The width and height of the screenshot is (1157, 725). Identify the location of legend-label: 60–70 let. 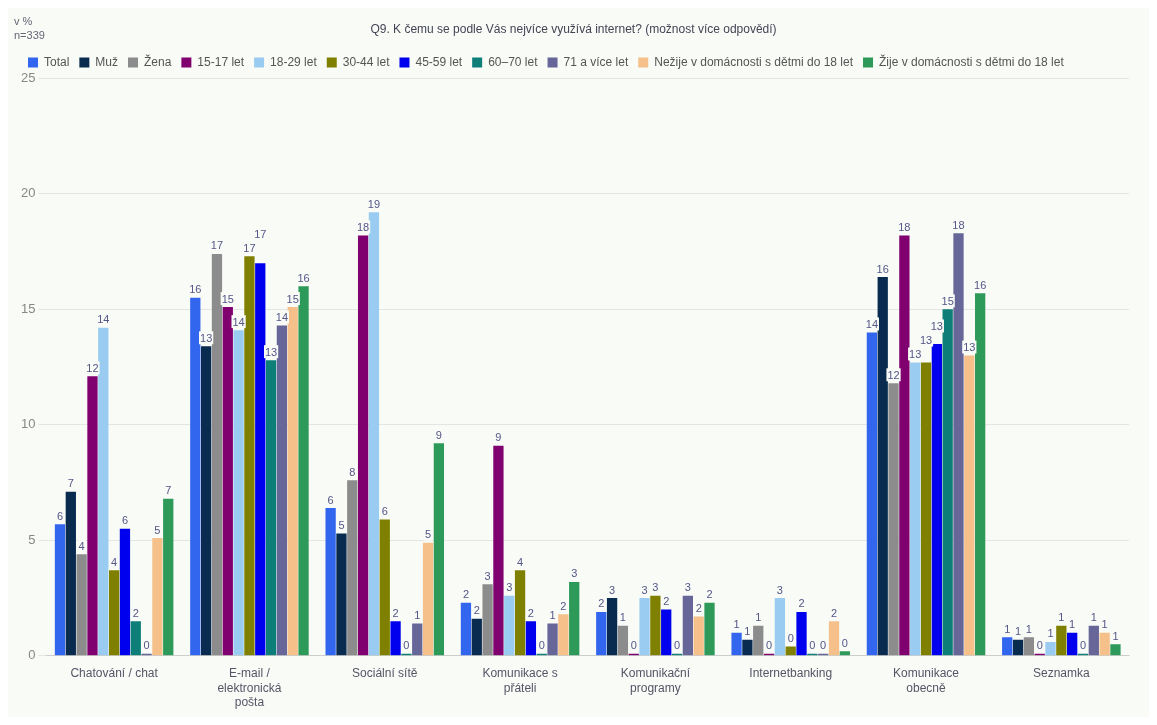
(513, 61).